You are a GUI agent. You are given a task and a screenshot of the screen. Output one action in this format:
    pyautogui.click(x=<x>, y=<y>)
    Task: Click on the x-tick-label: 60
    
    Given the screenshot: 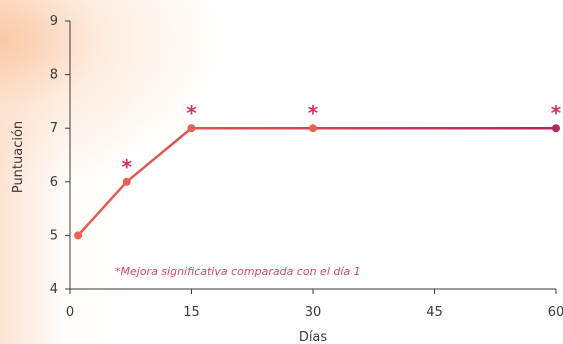 What is the action you would take?
    pyautogui.click(x=555, y=312)
    